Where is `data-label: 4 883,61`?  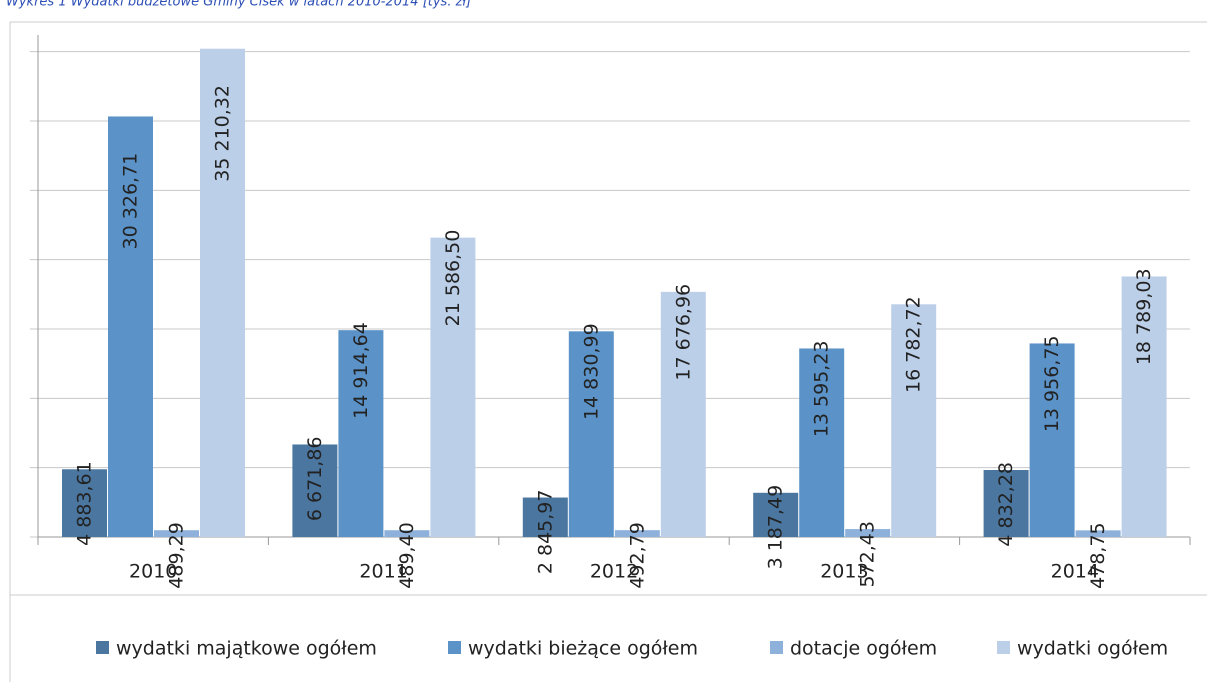
data-label: 4 883,61 is located at coordinates (85, 503).